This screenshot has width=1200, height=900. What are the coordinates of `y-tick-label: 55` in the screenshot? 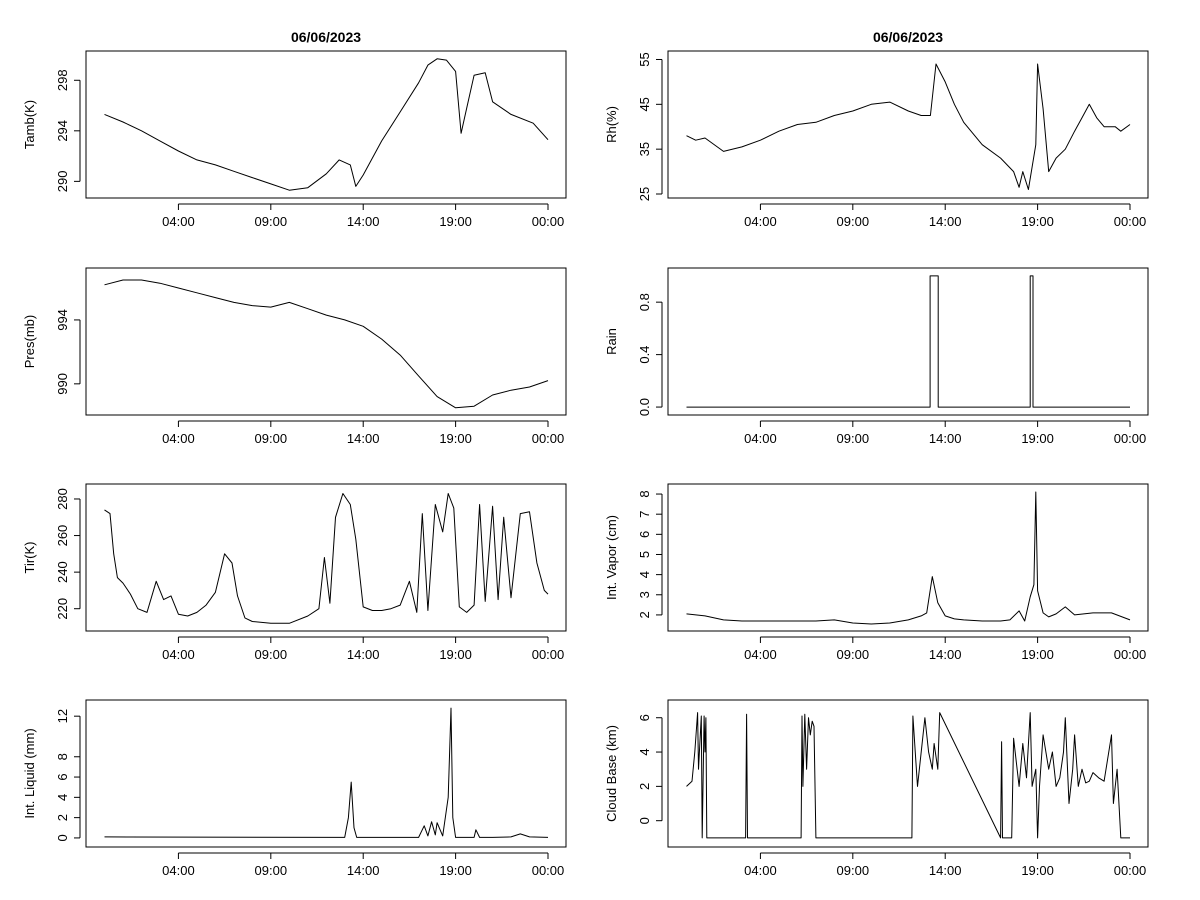 It's located at (644, 59).